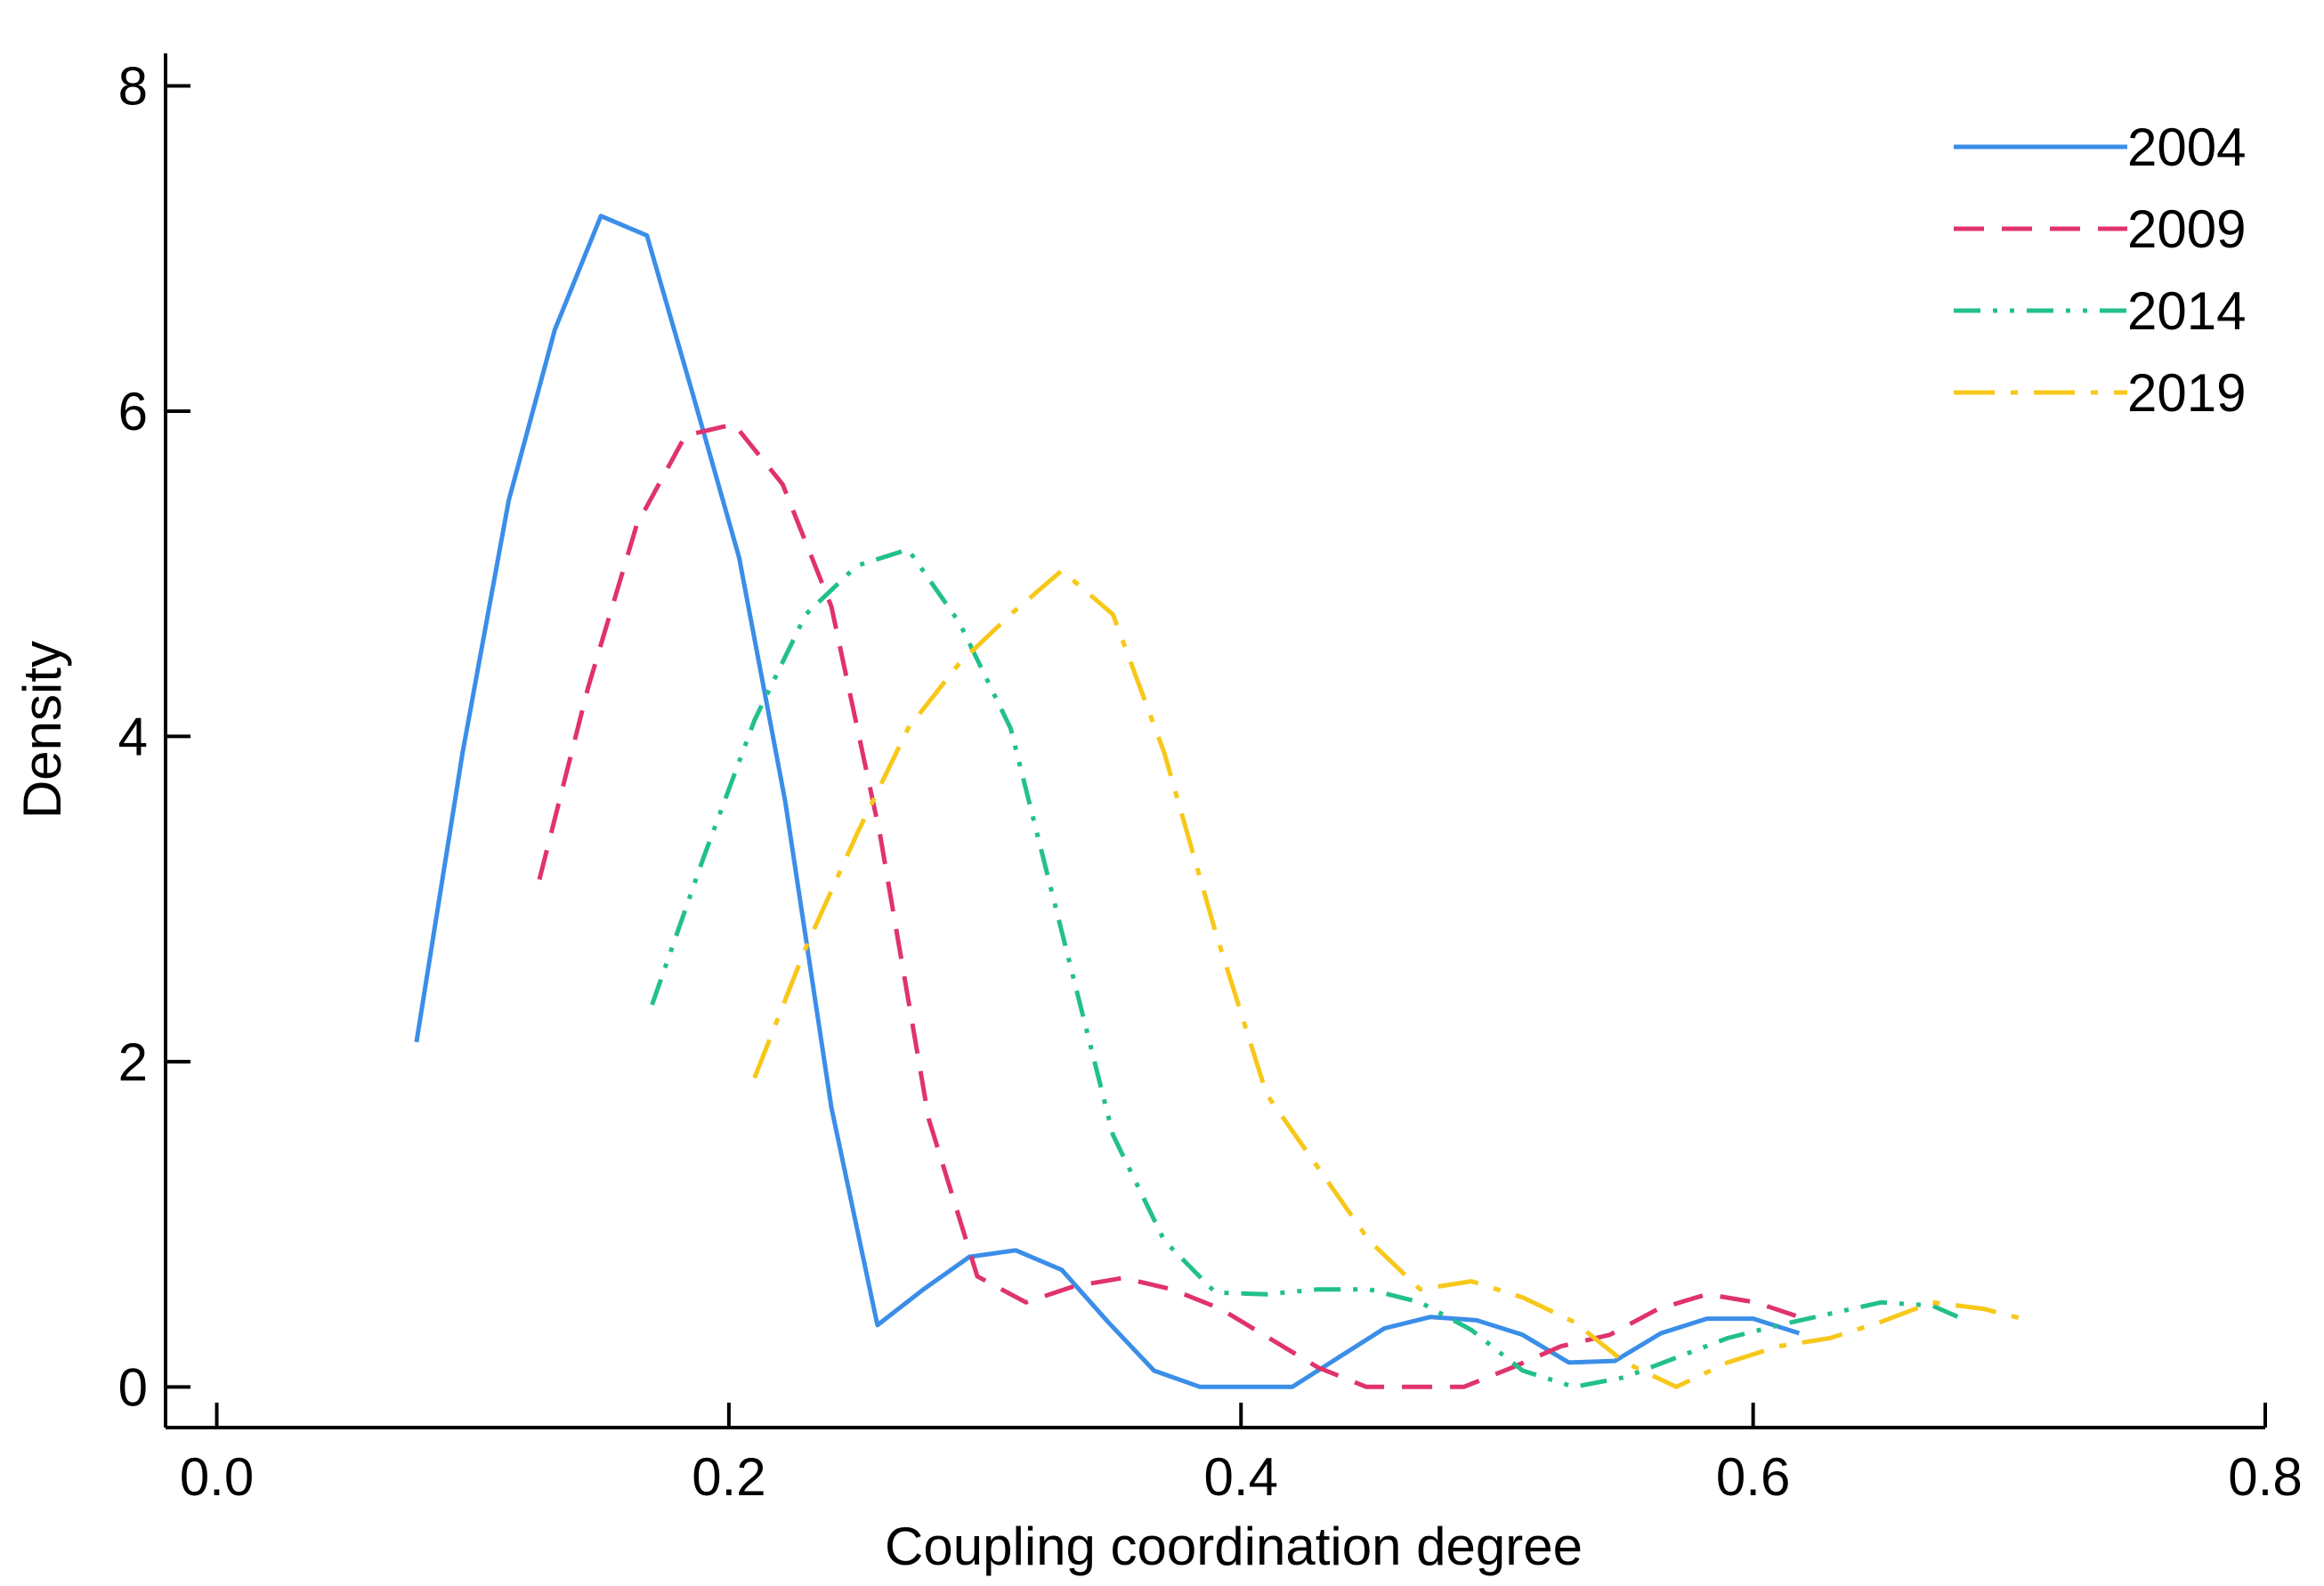  Describe the element at coordinates (1241, 1477) in the screenshot. I see `x-tick-label-0.4: 0.4` at that location.